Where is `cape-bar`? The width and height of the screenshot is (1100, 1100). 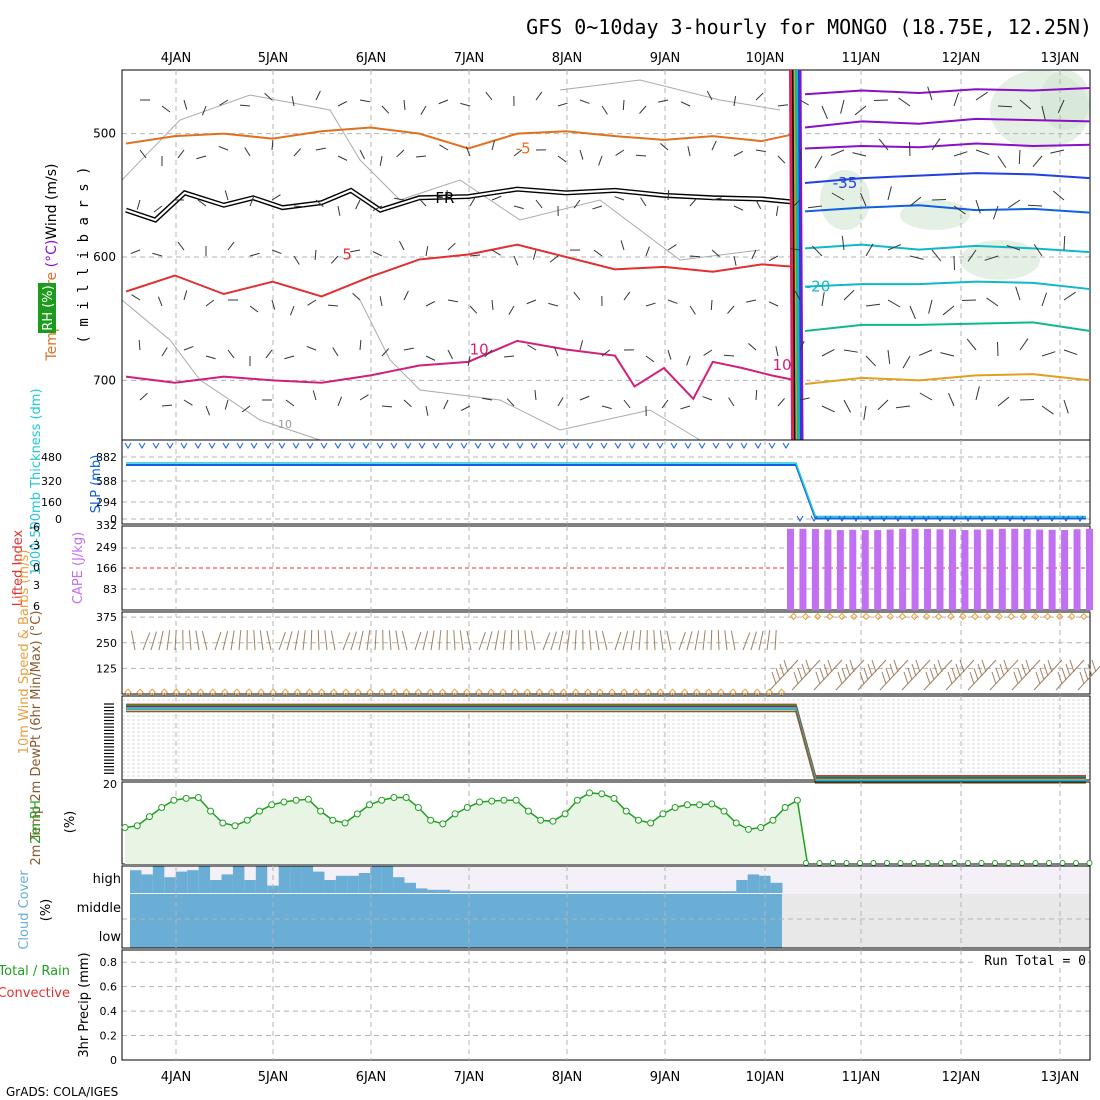 cape-bar is located at coordinates (1052, 569).